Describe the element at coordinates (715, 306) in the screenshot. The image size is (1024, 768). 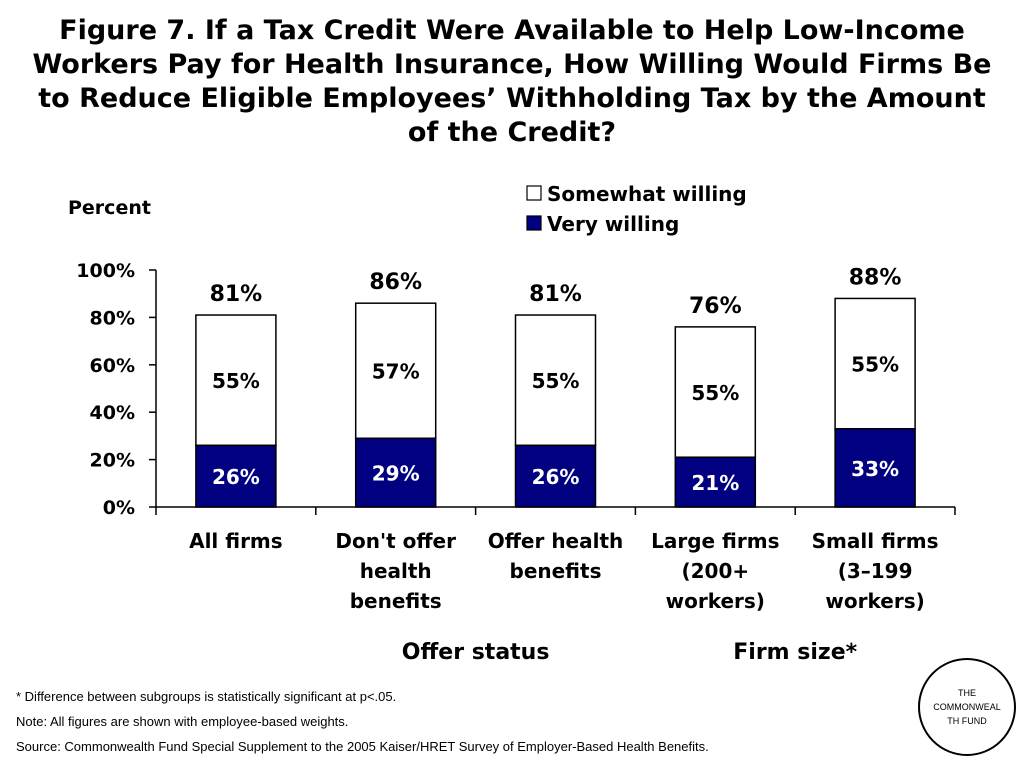
I see `data-label-total: 76%` at that location.